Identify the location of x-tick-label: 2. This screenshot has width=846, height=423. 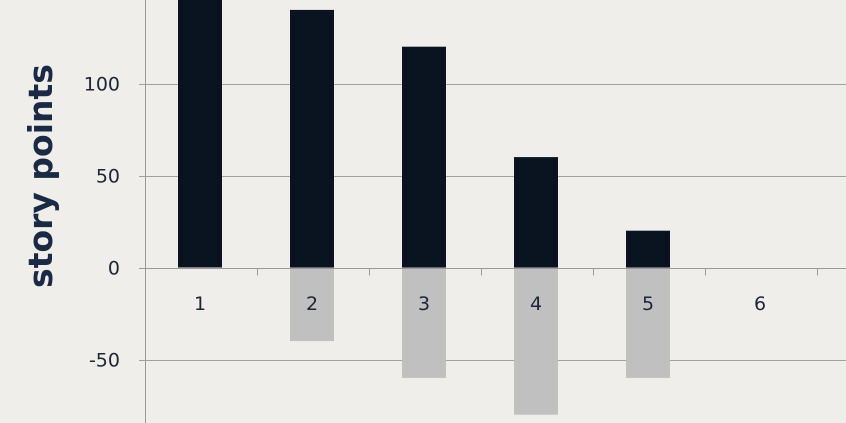
(312, 304).